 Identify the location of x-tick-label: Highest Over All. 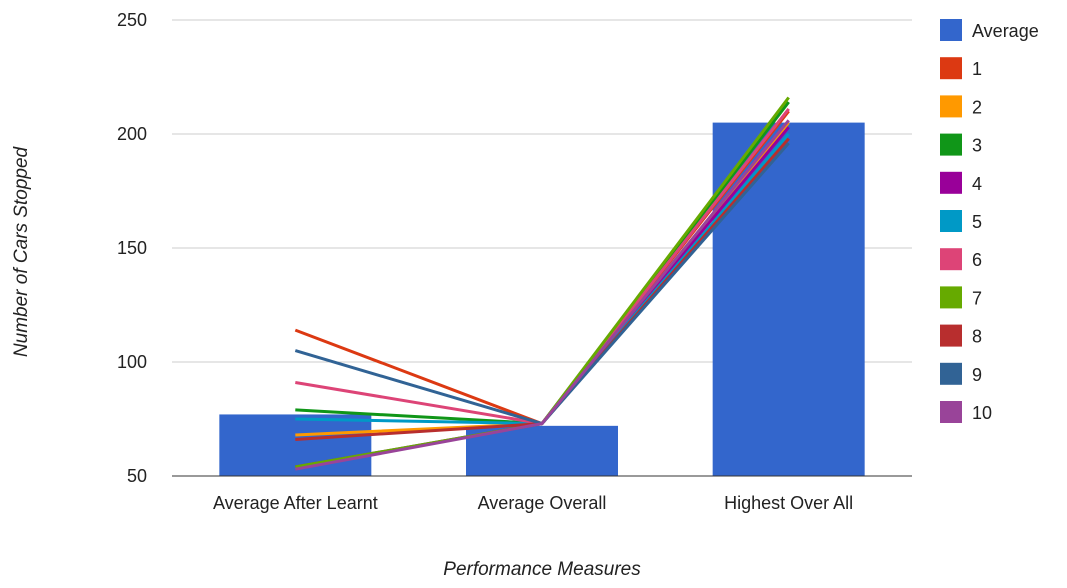
(788, 503).